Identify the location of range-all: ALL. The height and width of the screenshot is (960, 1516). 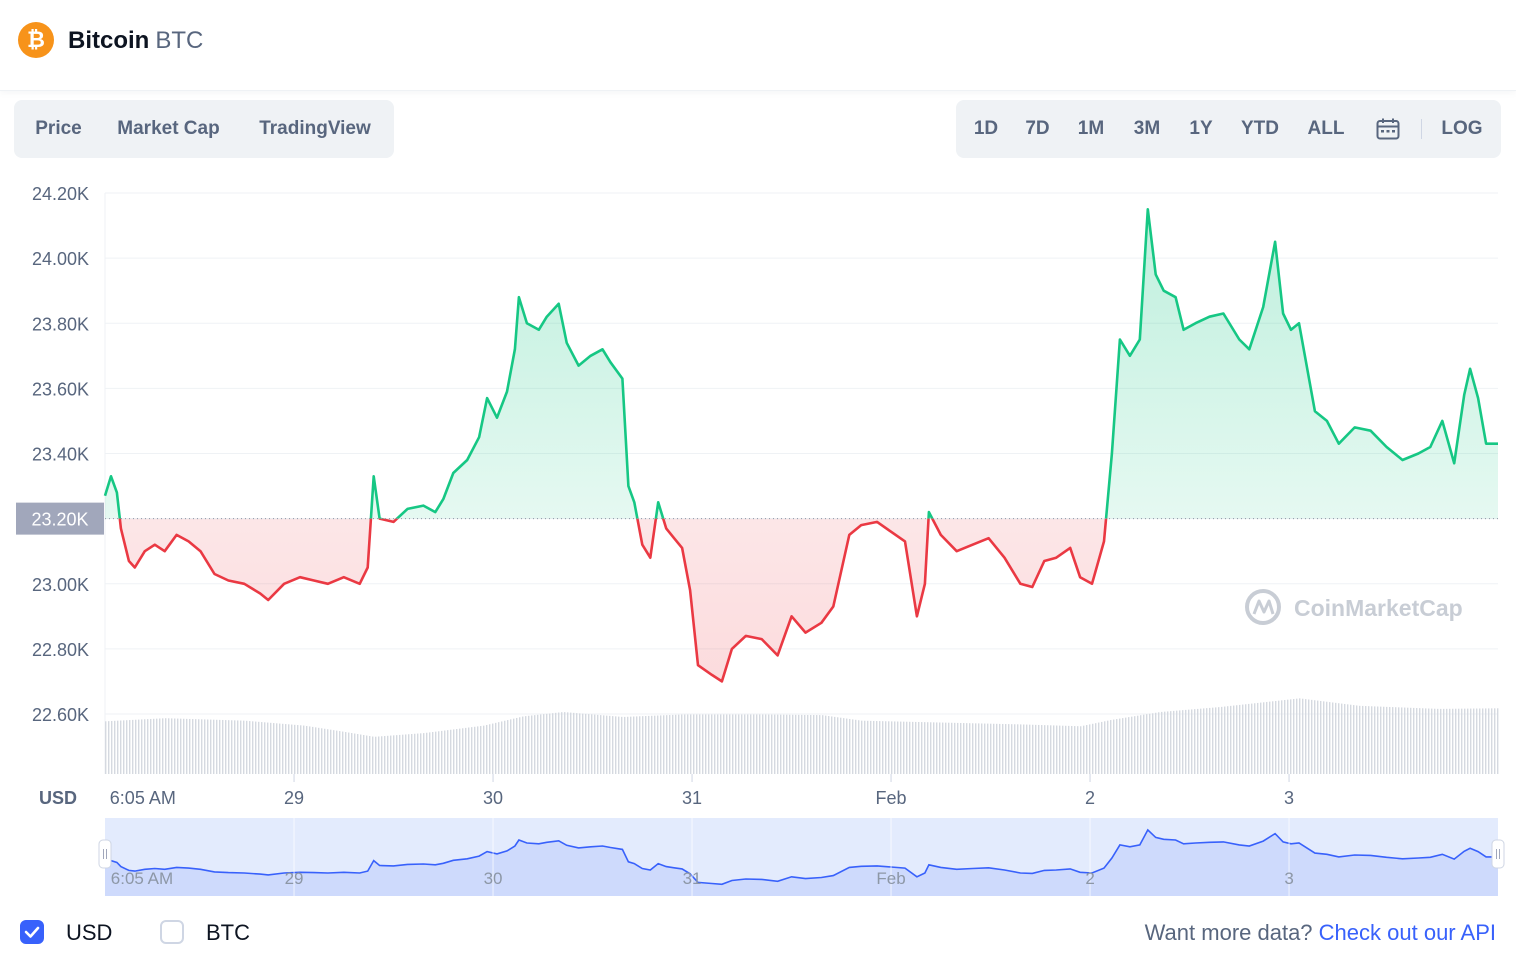
(1326, 128).